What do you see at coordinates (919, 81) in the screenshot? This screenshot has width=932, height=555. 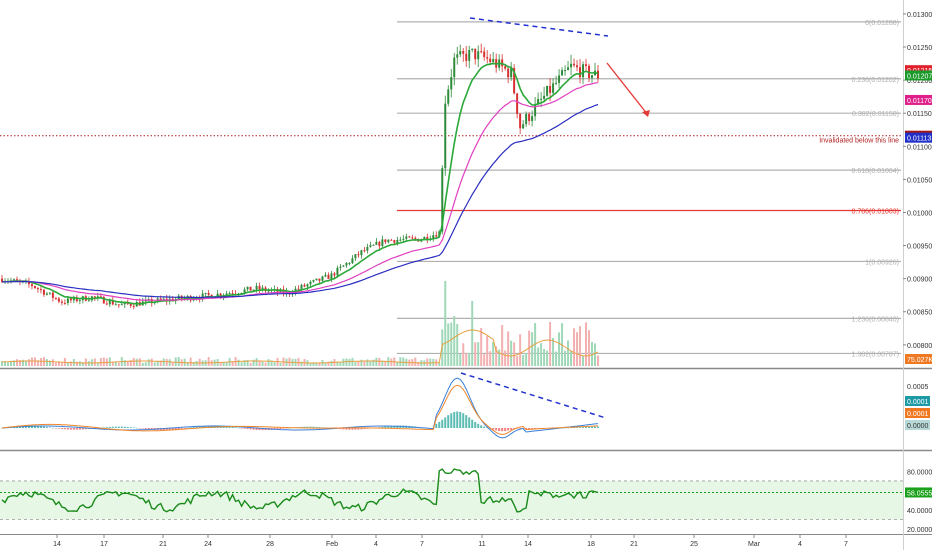 I see `price-tick-label: 0.01200` at bounding box center [919, 81].